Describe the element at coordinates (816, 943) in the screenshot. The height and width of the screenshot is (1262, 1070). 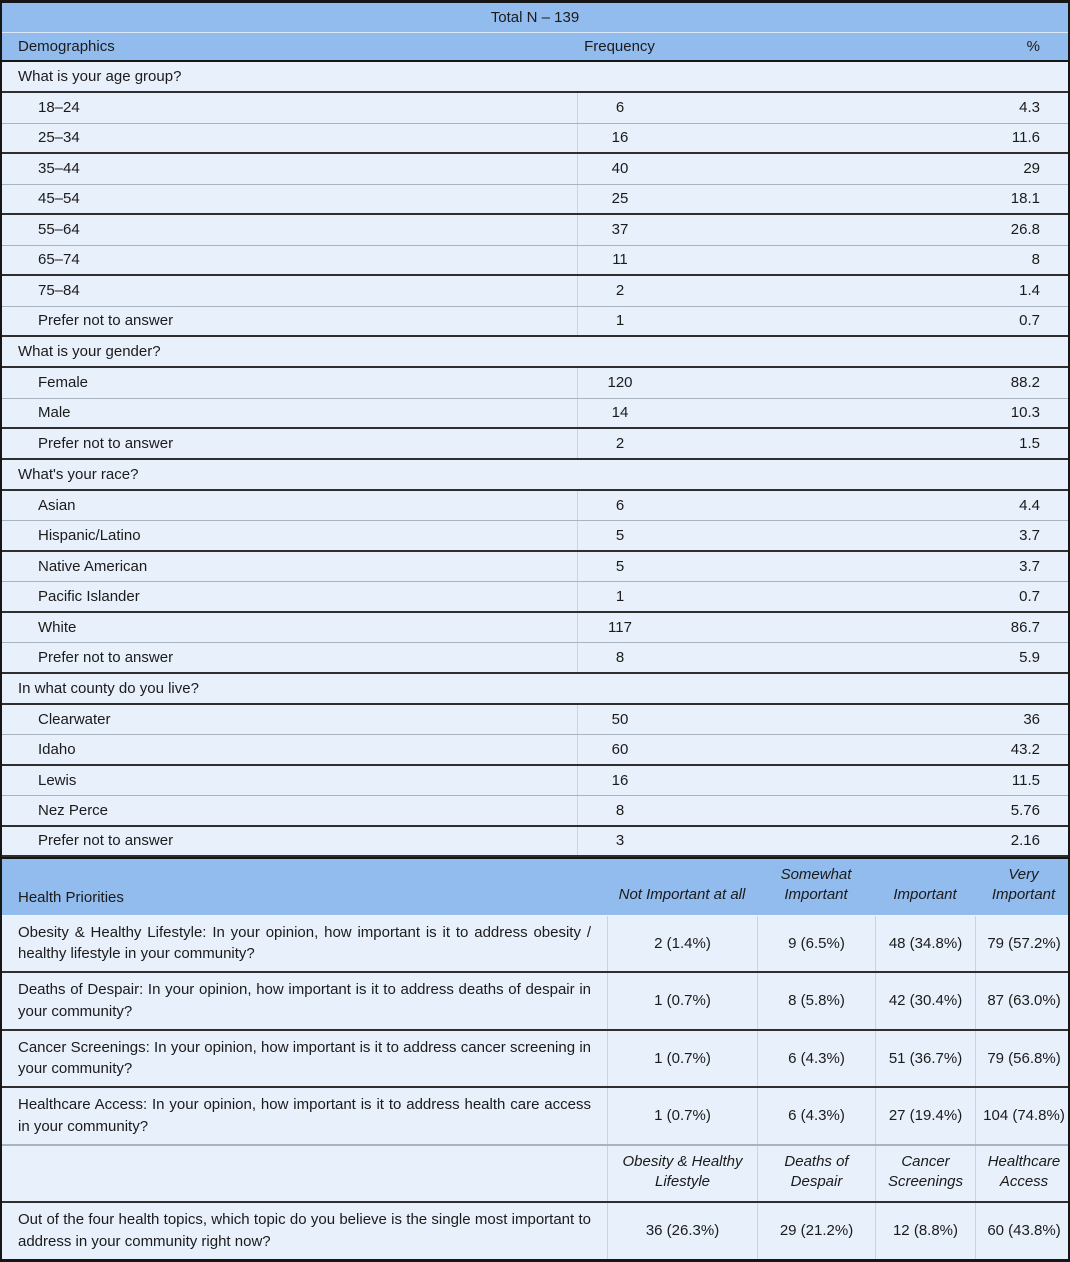
I see `cell-value: 9 (6.5%)` at that location.